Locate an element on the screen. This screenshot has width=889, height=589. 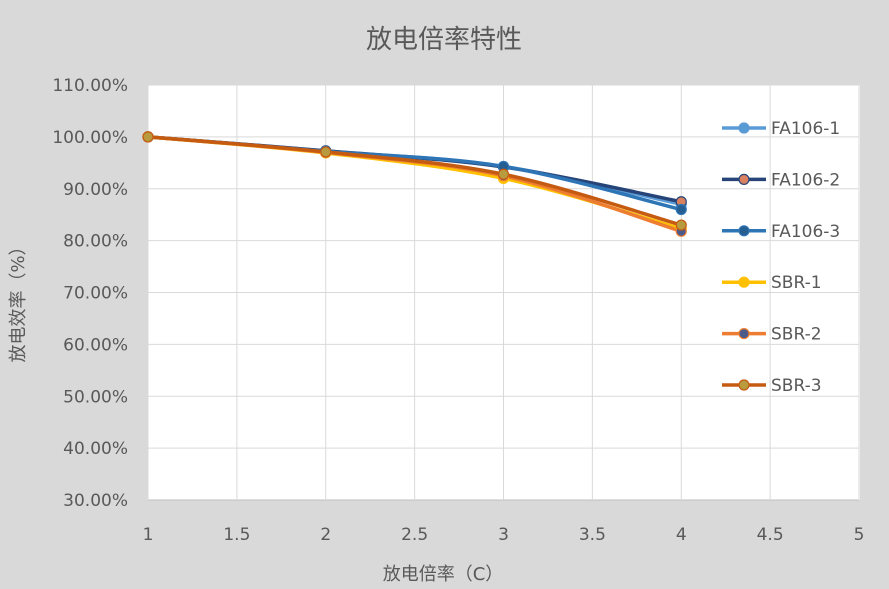
x-axis-title: 放电倍率（C） is located at coordinates (443, 574).